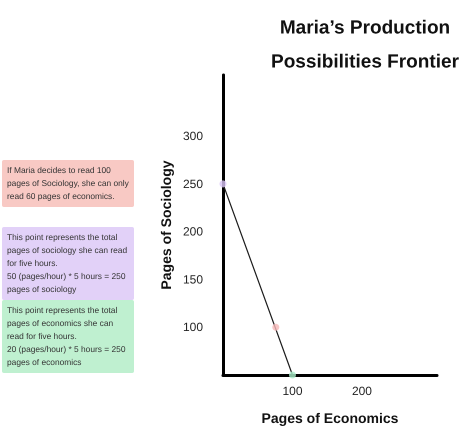 This screenshot has height=430, width=474. I want to click on y-tick-label: 150, so click(193, 279).